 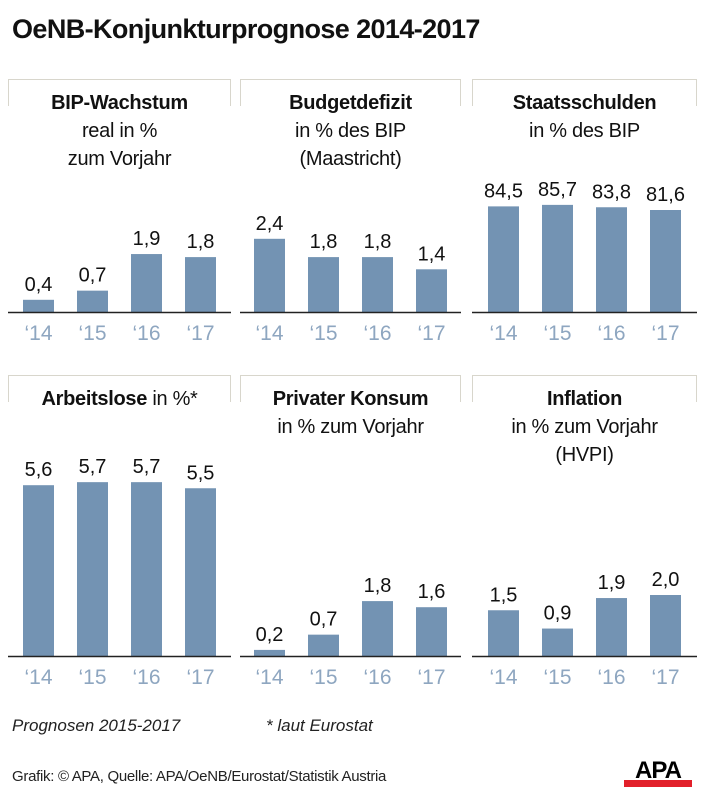 I want to click on value-label: 84,5, so click(x=503, y=191).